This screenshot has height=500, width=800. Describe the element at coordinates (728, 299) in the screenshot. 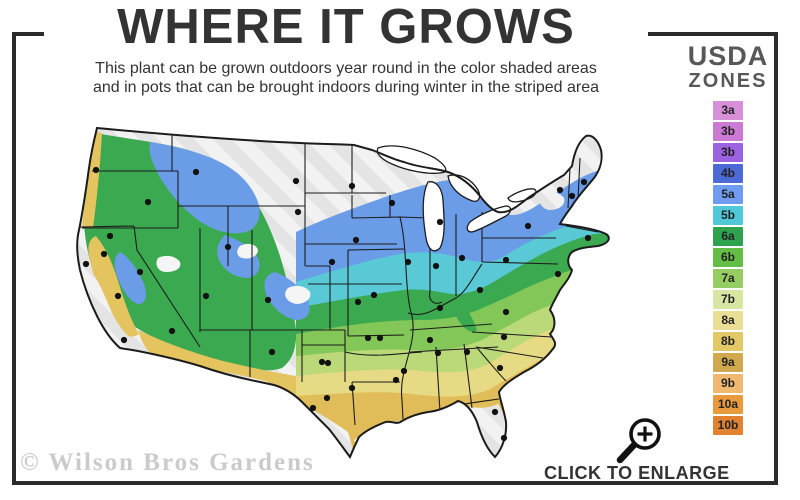

I see `legend-zone-swatch: 7b` at that location.